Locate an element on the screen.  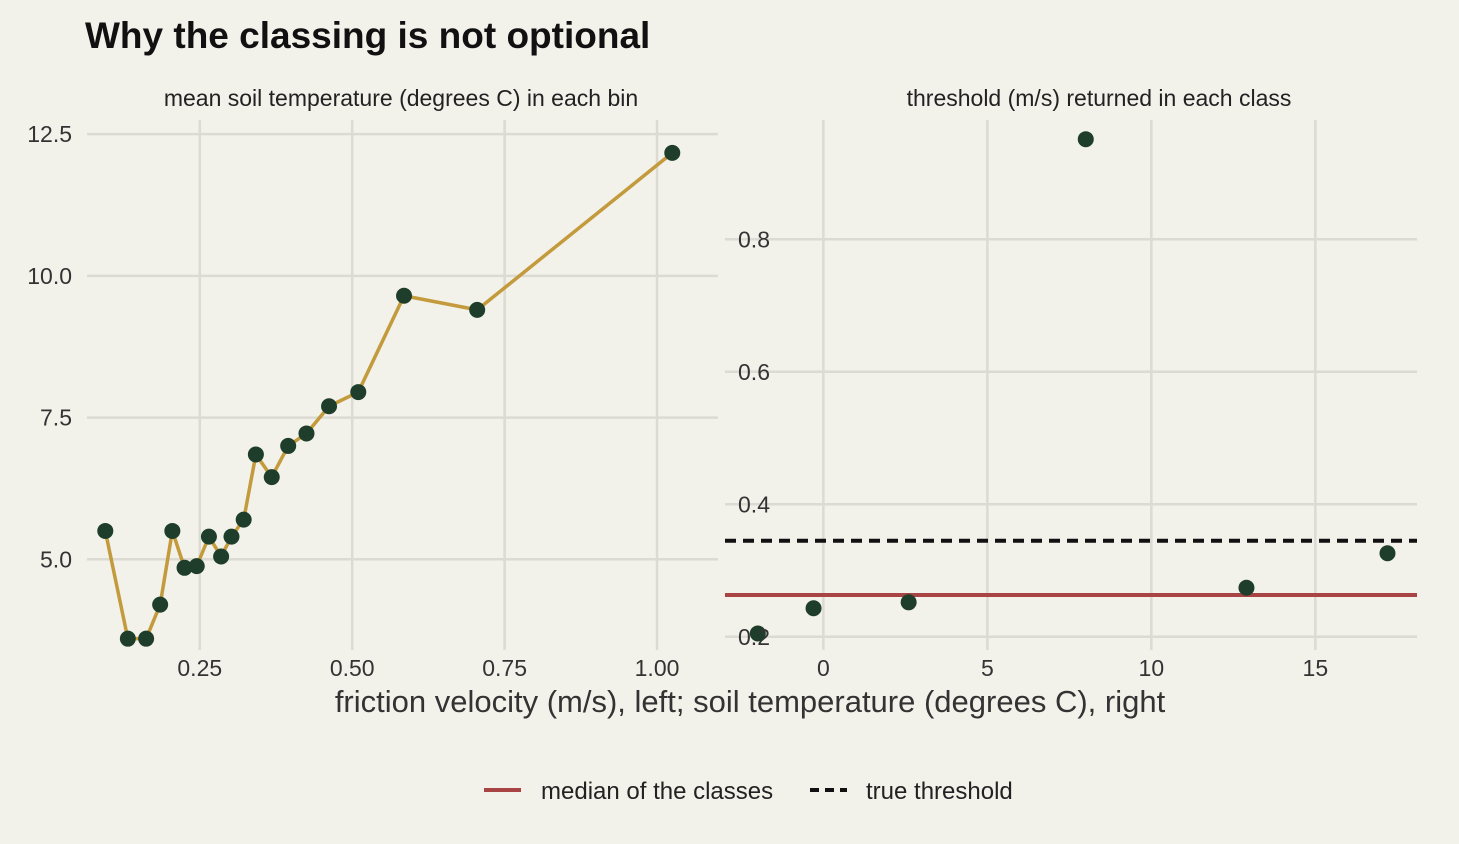
right-y-tick-label: 0.2 is located at coordinates (754, 637).